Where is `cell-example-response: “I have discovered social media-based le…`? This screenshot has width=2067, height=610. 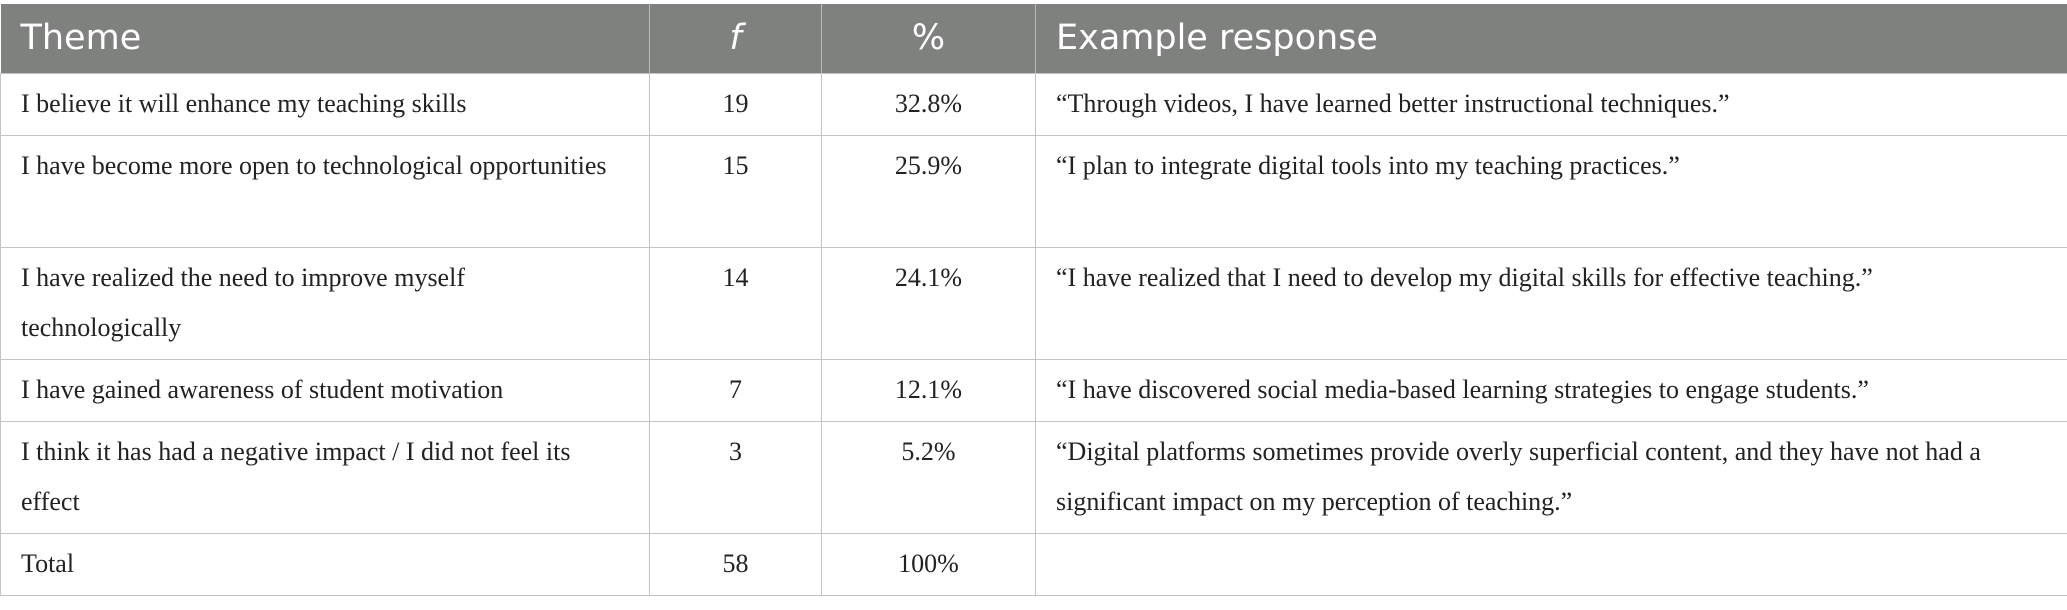 cell-example-response: “I have discovered social media-based le… is located at coordinates (1551, 390).